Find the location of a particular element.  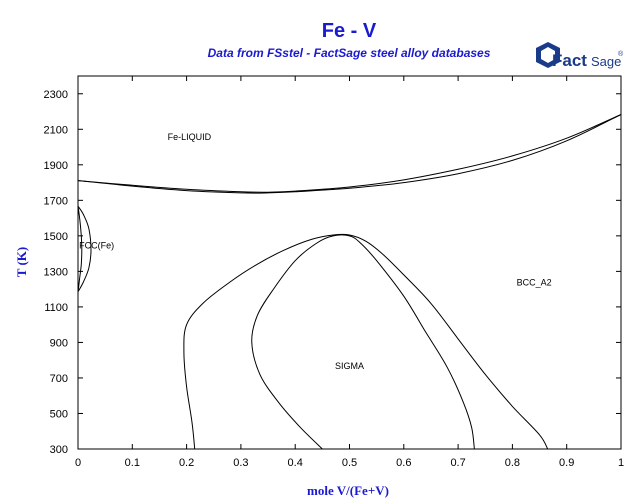

y-tick-label: 900 is located at coordinates (59, 343).